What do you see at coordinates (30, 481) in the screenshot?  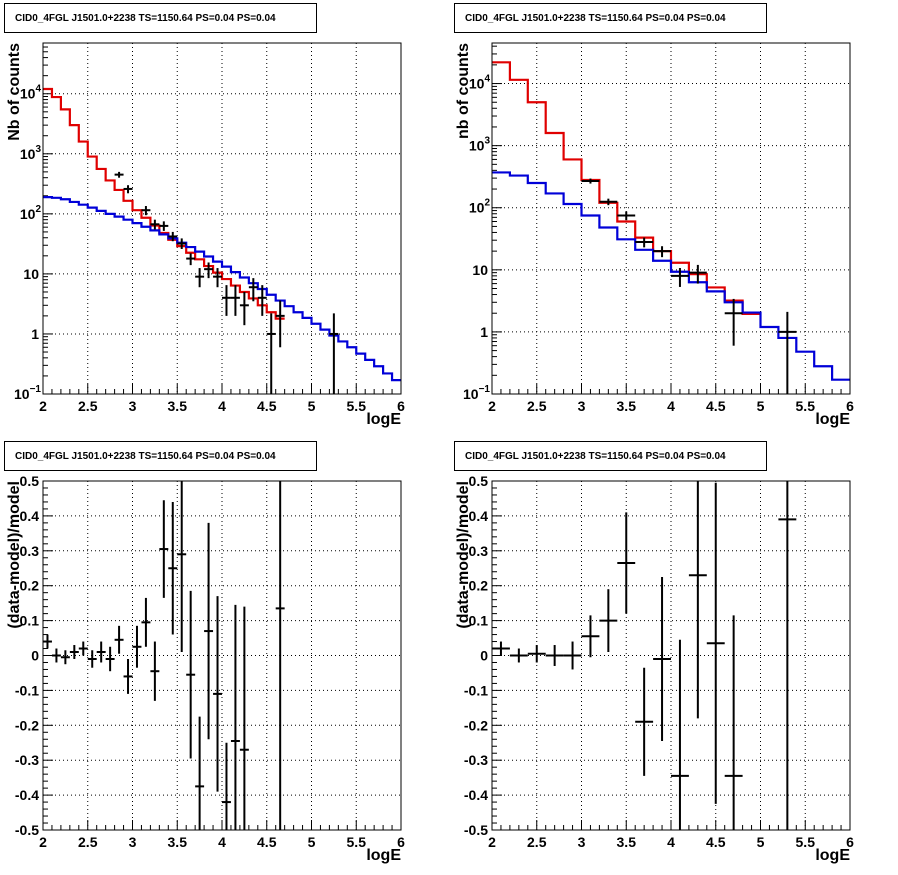 I see `y-tick-label: 0.5` at bounding box center [30, 481].